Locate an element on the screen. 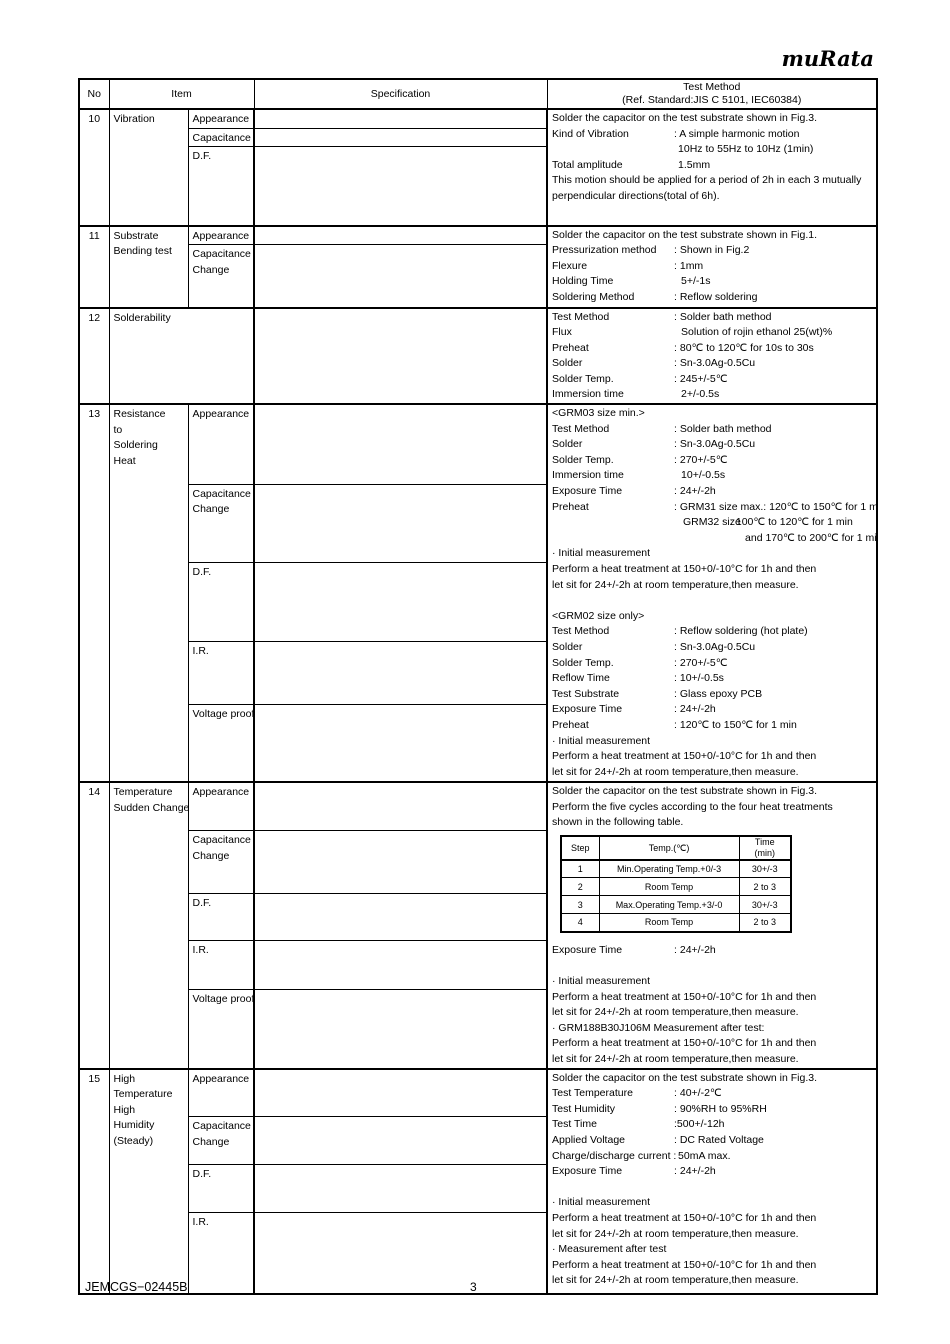 The image size is (950, 1344). sub-item-line-text: I.R. is located at coordinates (200, 950).